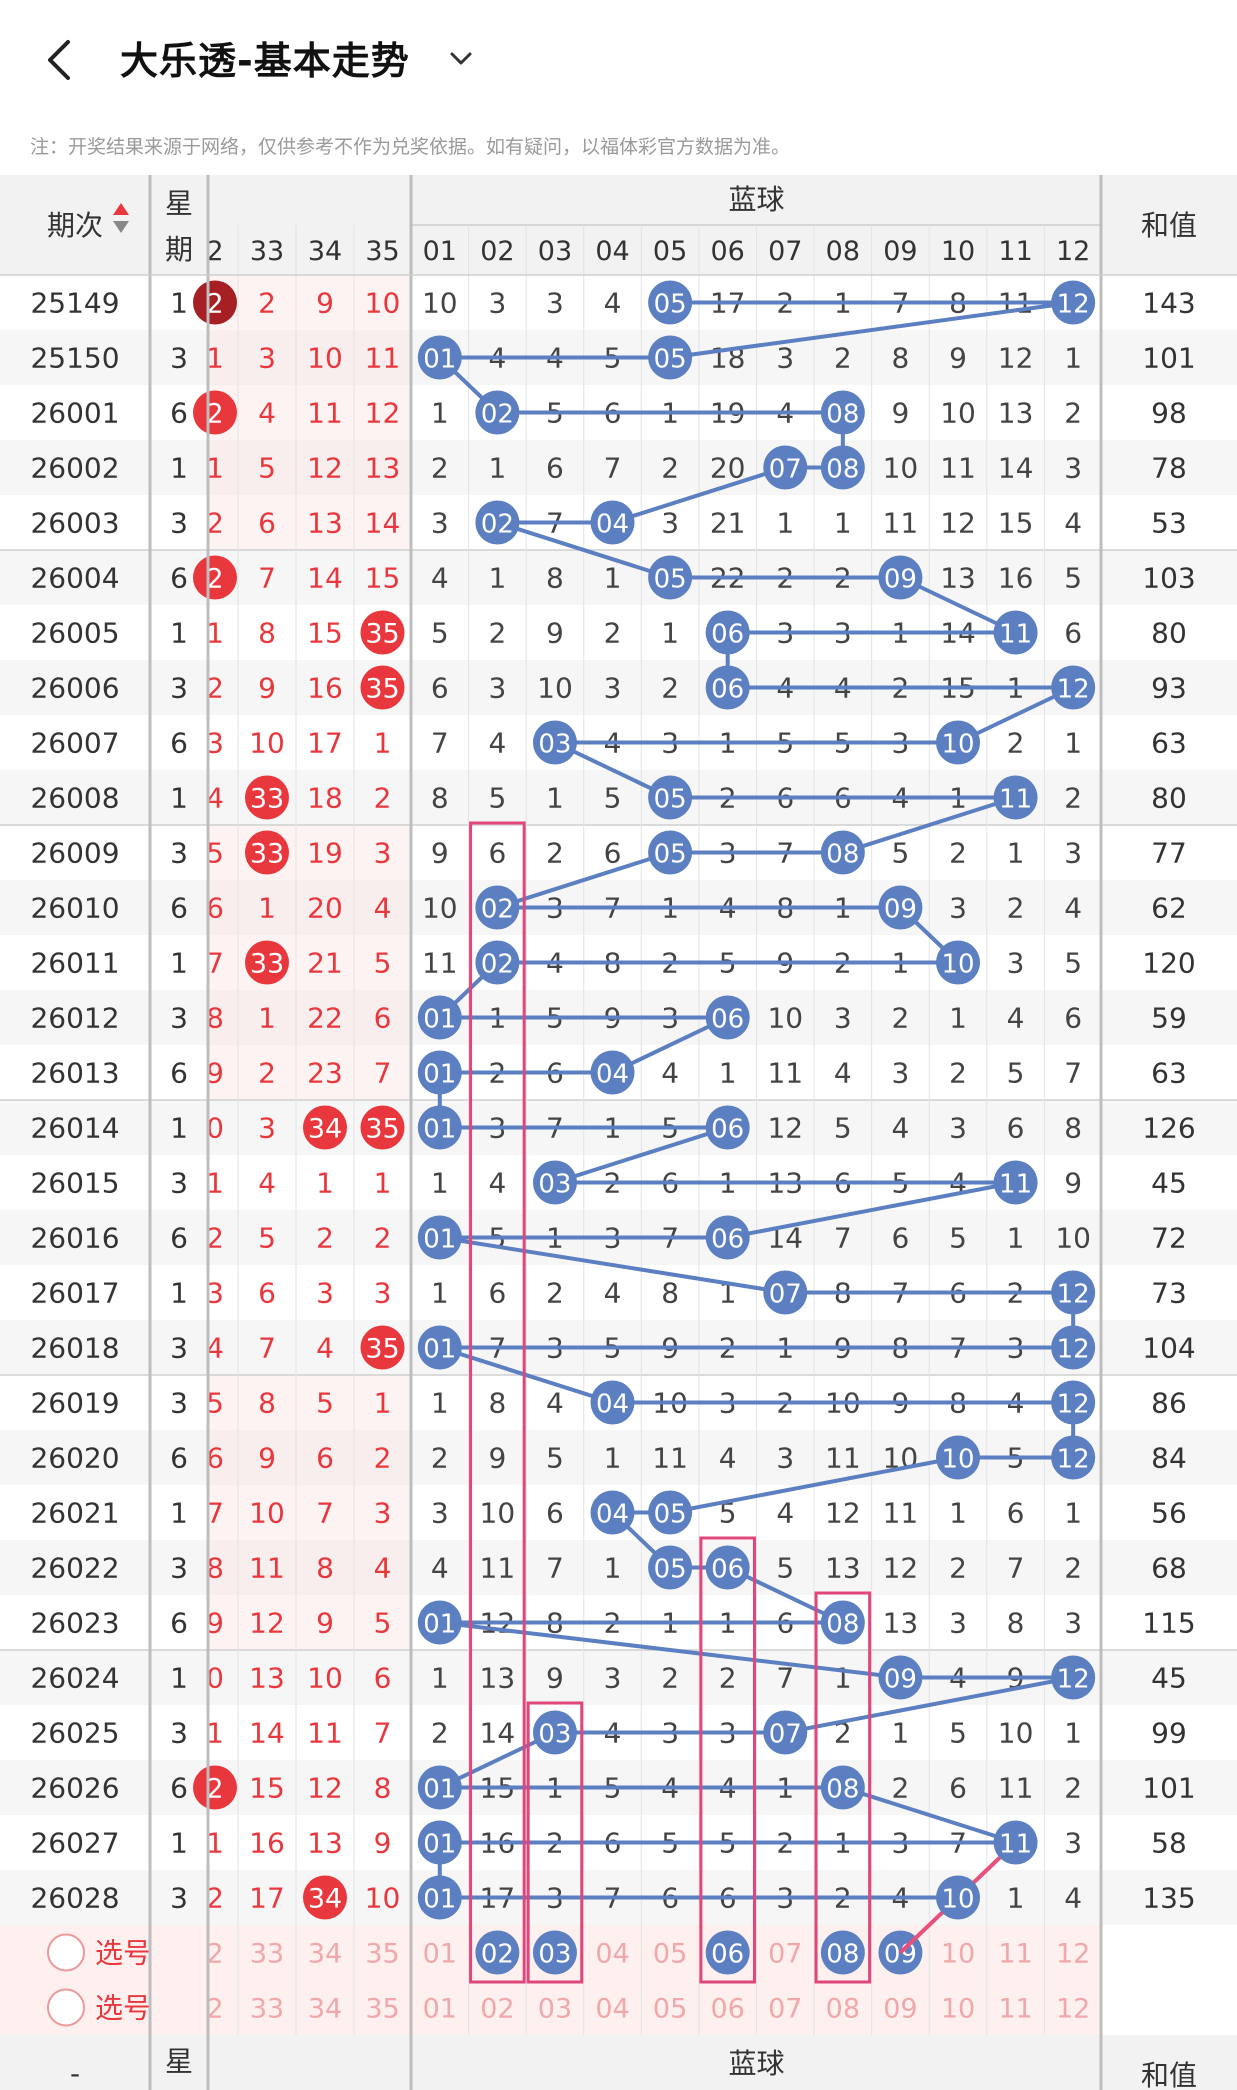 The image size is (1237, 2090). Describe the element at coordinates (461, 58) in the screenshot. I see `chevron-down-icon` at that location.